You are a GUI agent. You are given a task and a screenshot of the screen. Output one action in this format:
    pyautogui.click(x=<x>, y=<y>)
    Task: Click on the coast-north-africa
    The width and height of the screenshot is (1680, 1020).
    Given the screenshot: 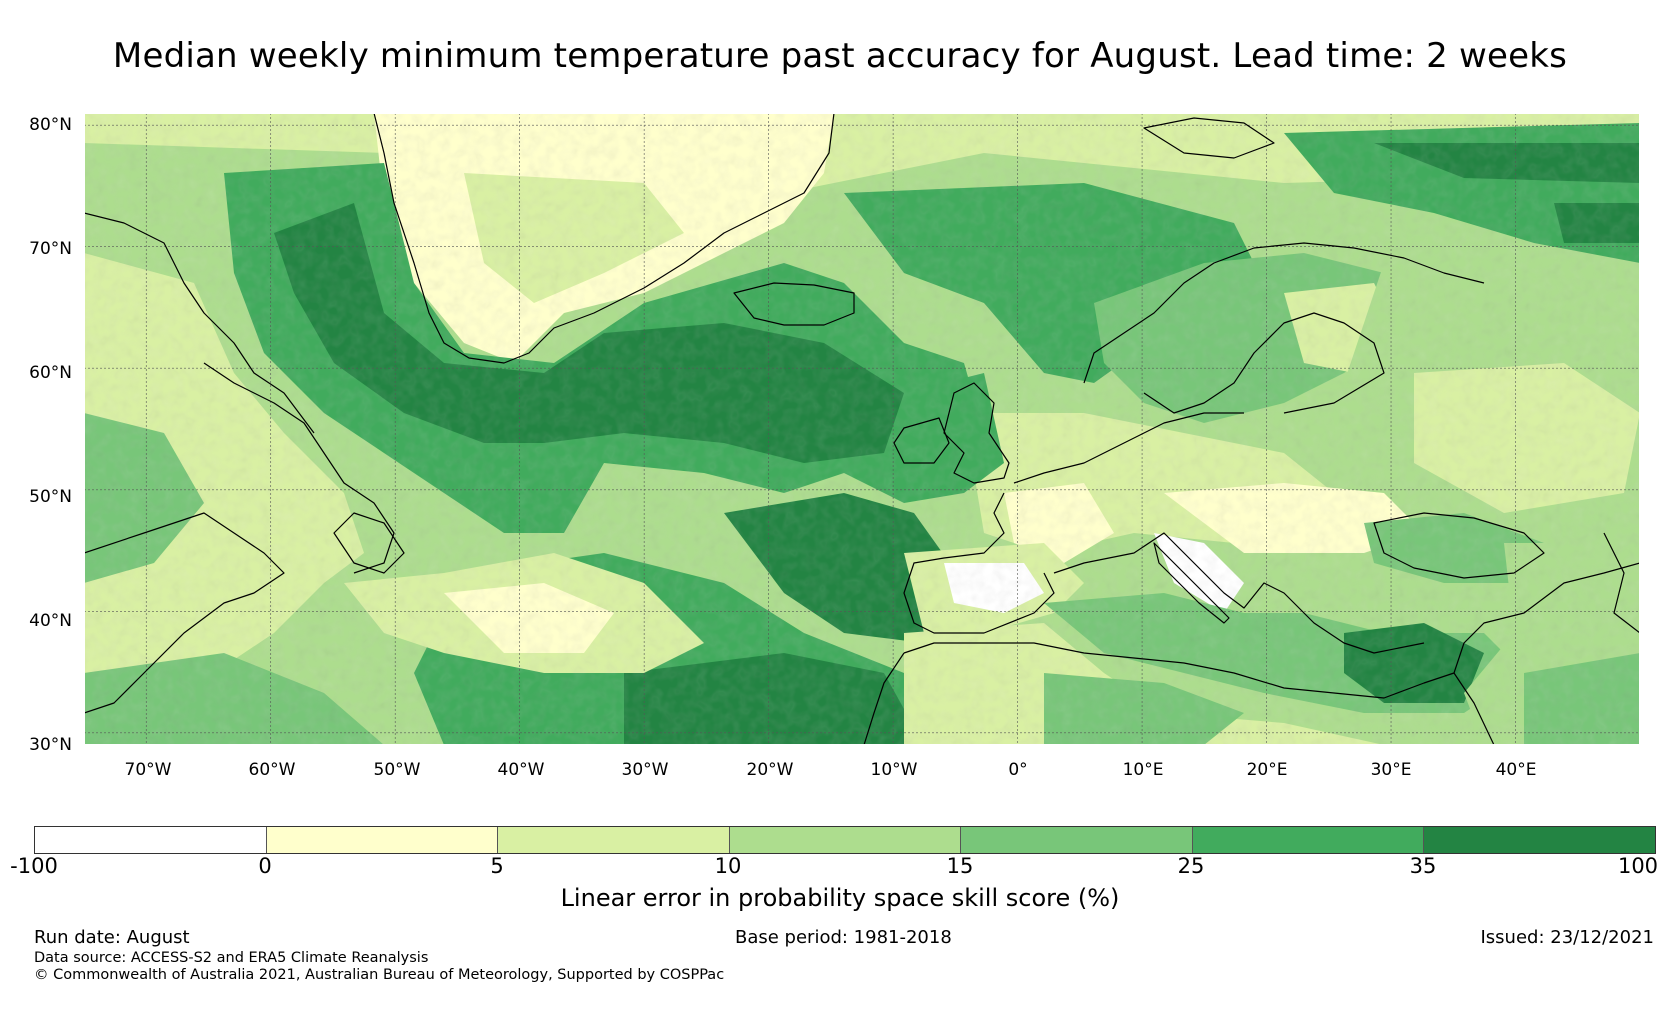 What is the action you would take?
    pyautogui.click(x=1179, y=670)
    